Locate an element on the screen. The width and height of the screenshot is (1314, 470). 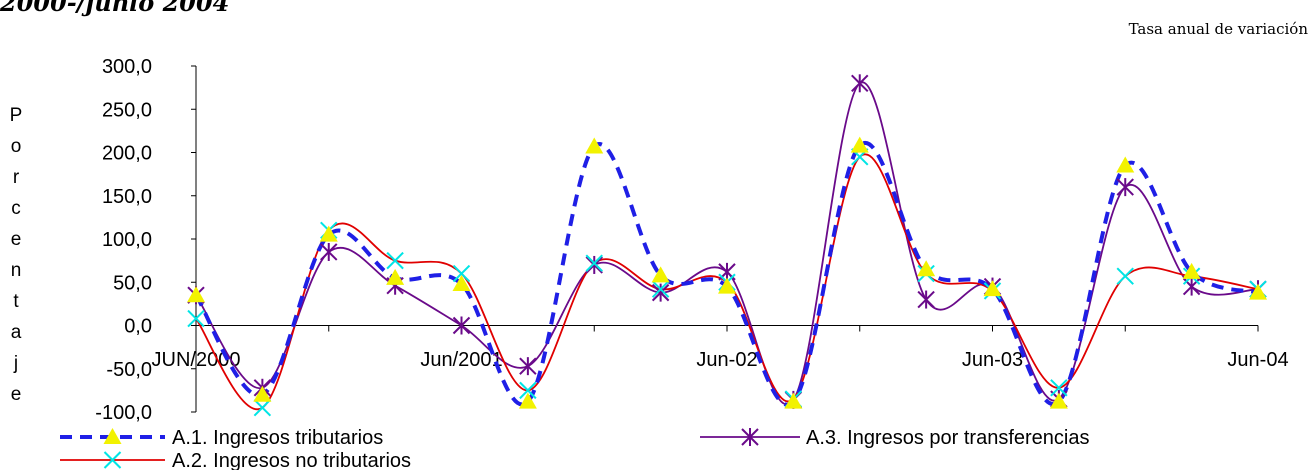
y-tick-label: 100,0 is located at coordinates (127, 240).